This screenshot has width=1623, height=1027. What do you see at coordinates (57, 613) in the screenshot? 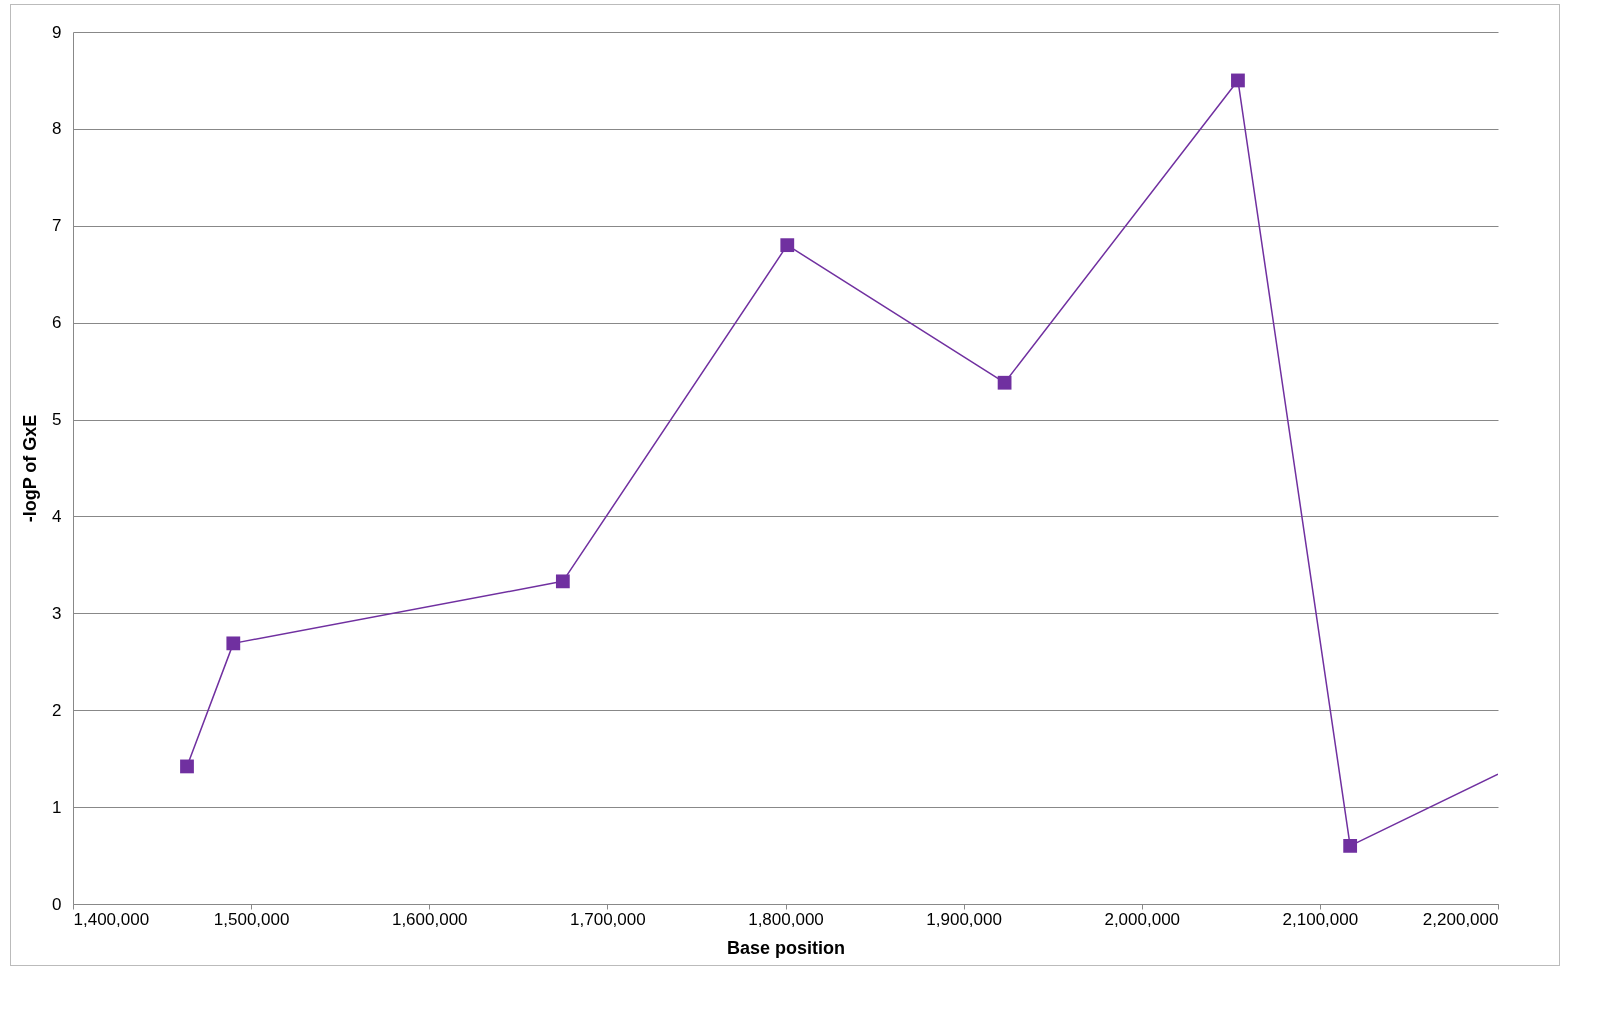
I see `y-tick-label: 3` at bounding box center [57, 613].